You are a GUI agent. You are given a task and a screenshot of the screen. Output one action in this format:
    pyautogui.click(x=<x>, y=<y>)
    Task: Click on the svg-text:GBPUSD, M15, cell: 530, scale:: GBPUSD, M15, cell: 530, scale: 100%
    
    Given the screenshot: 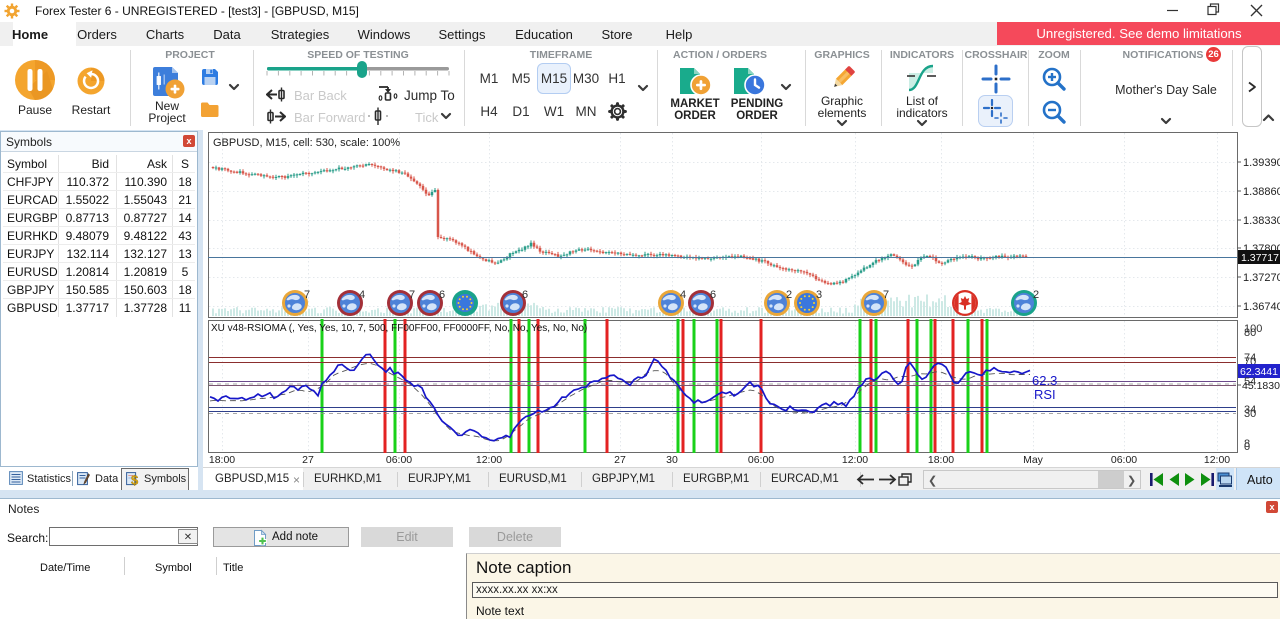 What is the action you would take?
    pyautogui.click(x=306, y=143)
    